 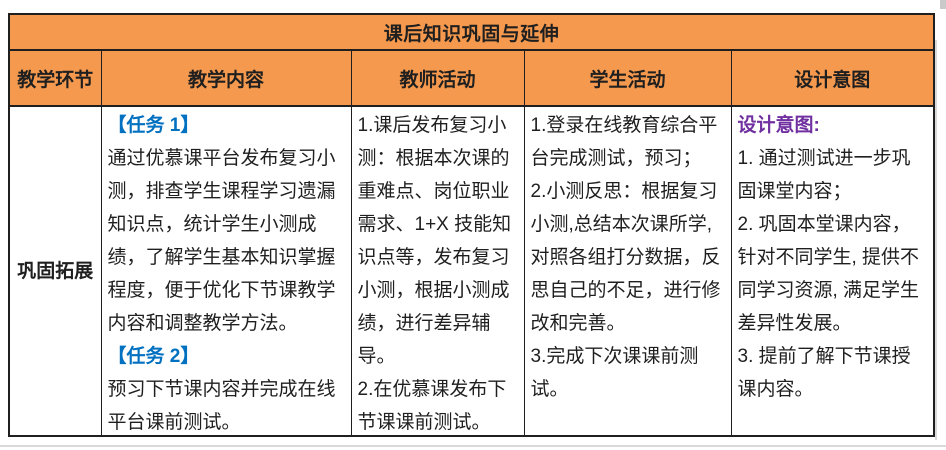 What do you see at coordinates (226, 78) in the screenshot?
I see `col-header-teaching-content: 教学内容` at bounding box center [226, 78].